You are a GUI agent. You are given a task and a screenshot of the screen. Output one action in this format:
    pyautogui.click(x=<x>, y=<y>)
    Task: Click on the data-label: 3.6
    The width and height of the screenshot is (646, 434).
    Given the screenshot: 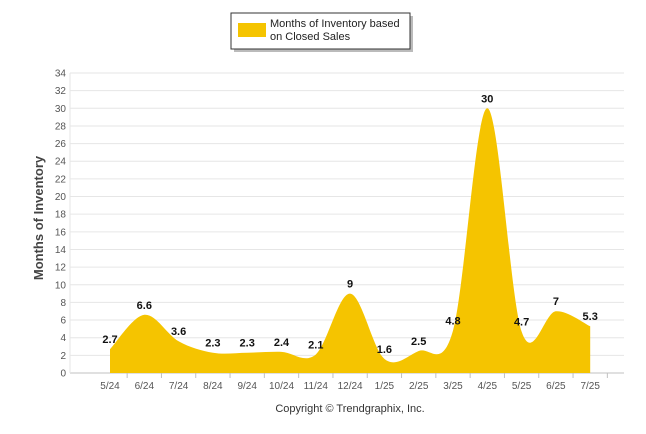 What is the action you would take?
    pyautogui.click(x=178, y=332)
    